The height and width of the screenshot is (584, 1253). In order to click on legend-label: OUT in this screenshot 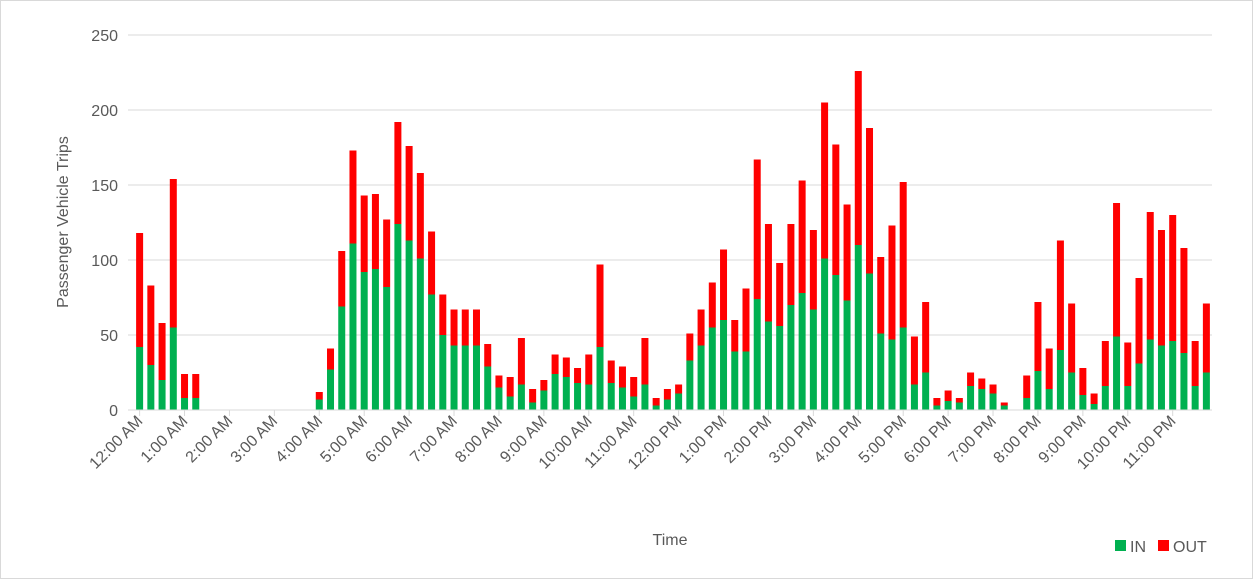, I will do `click(1190, 547)`.